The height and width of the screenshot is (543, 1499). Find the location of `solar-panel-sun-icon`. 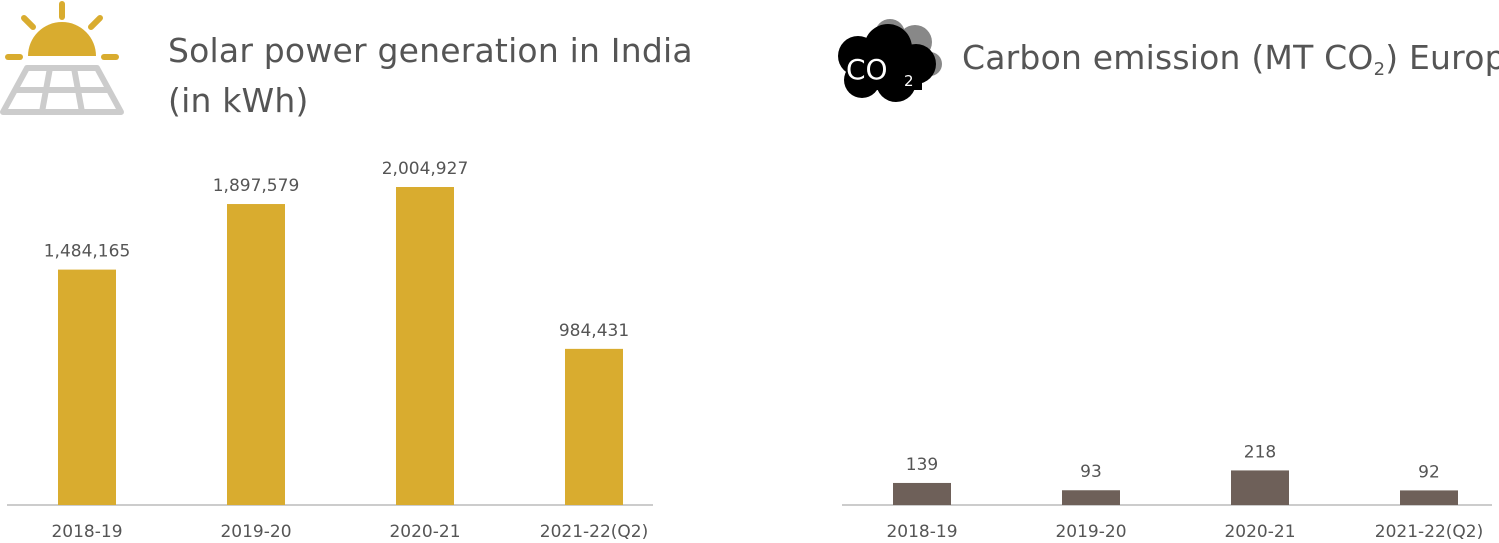

solar-panel-sun-icon is located at coordinates (62, 58).